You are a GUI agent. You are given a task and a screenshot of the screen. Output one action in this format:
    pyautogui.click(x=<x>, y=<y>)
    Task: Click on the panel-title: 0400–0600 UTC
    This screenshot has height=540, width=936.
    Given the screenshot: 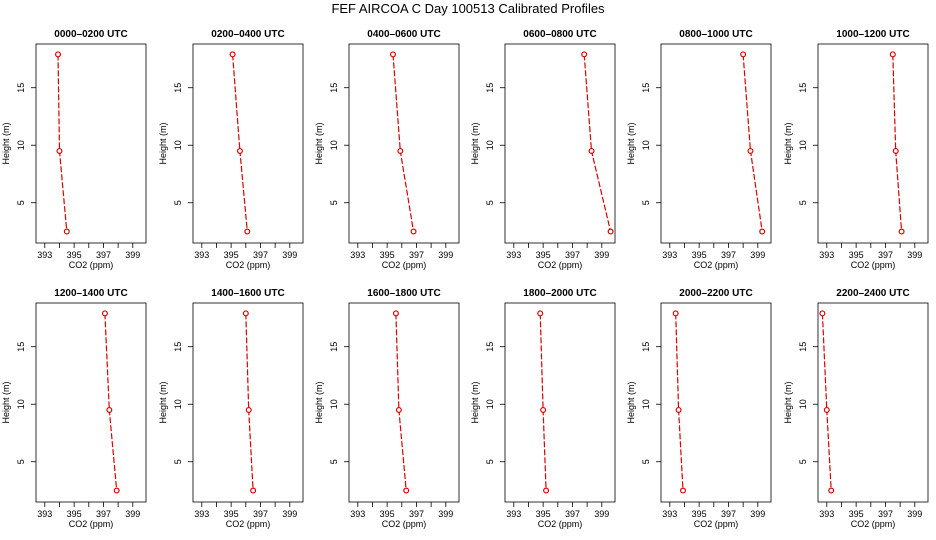 What is the action you would take?
    pyautogui.click(x=403, y=34)
    